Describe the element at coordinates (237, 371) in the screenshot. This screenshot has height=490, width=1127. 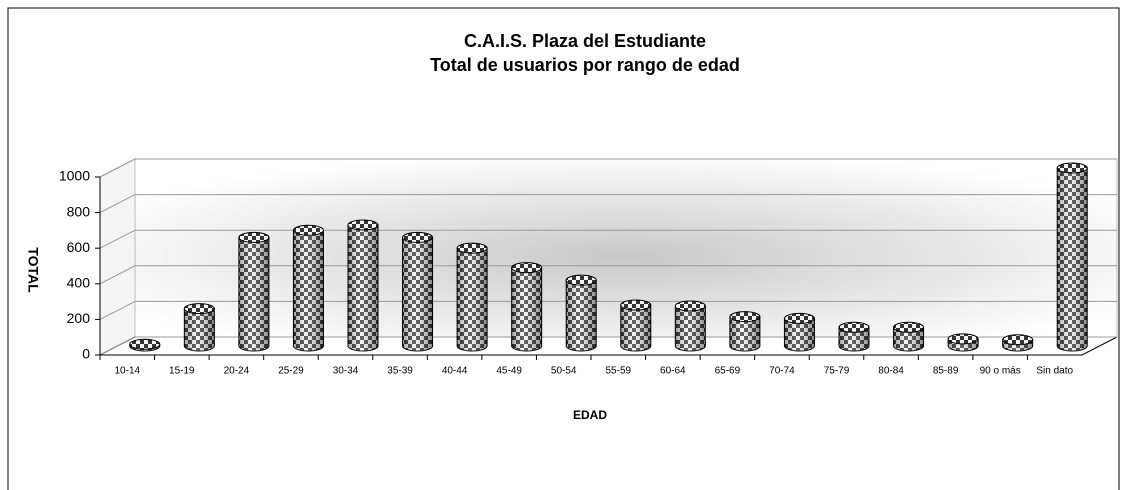
I see `x-tick-label: 20-24` at that location.